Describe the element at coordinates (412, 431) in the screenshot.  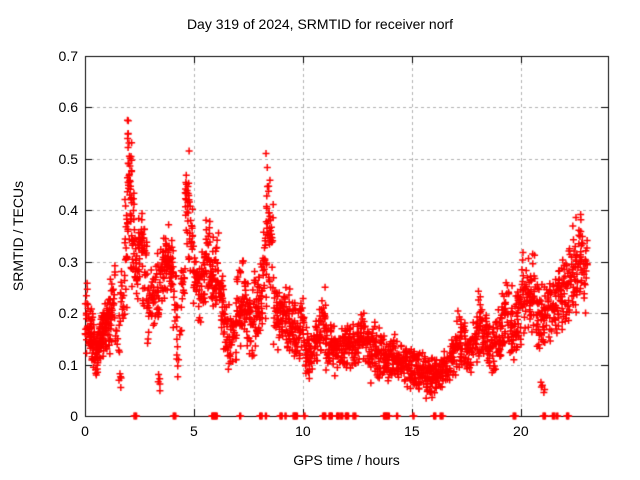
I see `x-tick-label: 15` at that location.